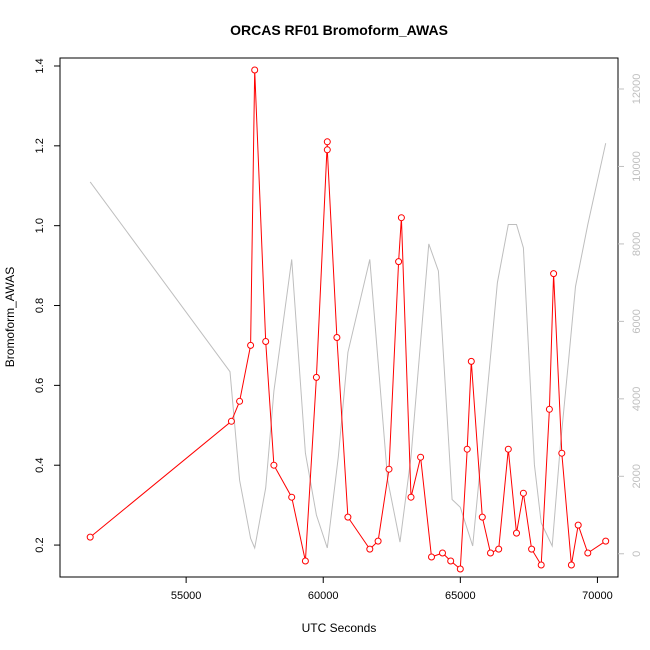  I want to click on y2-tick-label: 0, so click(637, 554).